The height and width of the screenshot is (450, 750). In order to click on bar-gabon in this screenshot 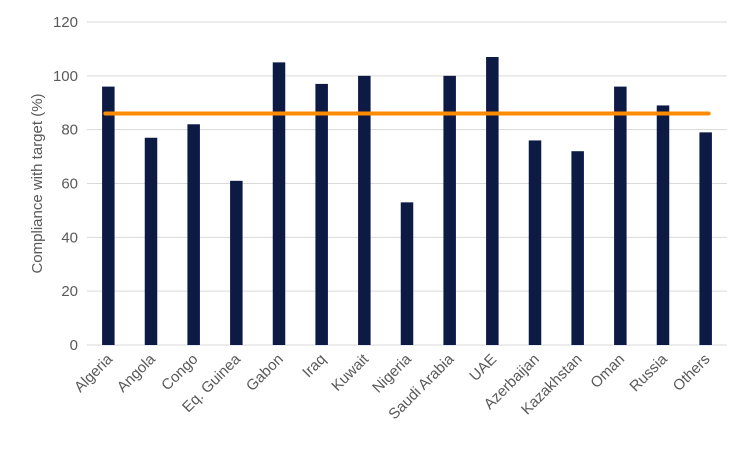, I will do `click(279, 203)`.